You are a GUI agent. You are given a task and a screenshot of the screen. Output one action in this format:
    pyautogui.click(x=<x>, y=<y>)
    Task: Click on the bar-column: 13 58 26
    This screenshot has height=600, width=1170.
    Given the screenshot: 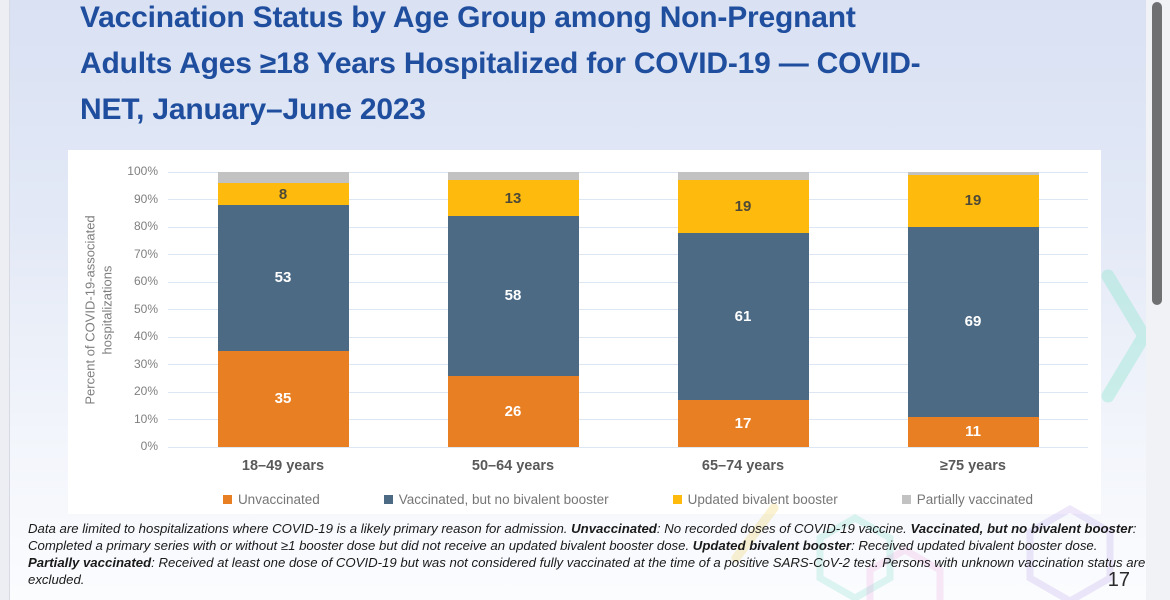 What is the action you would take?
    pyautogui.click(x=513, y=309)
    